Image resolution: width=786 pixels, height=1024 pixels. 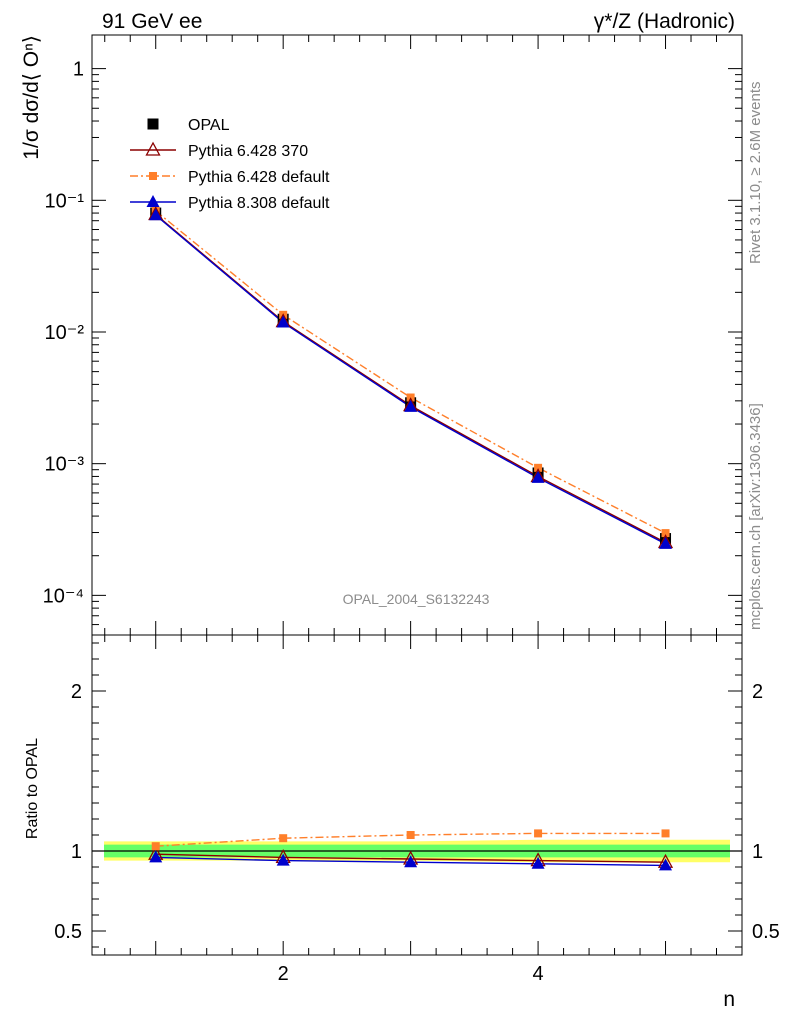 What do you see at coordinates (153, 176) in the screenshot?
I see `legend-marker-pythia-6-428-default` at bounding box center [153, 176].